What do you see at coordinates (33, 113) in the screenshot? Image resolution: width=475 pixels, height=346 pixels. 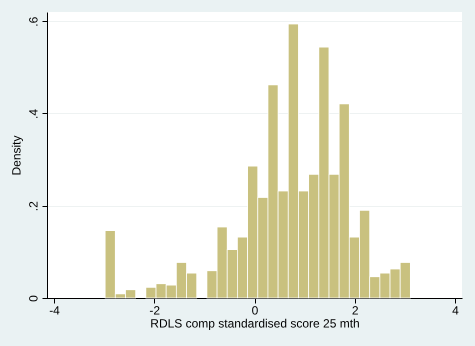 I see `y-tick-label: .4` at bounding box center [33, 113].